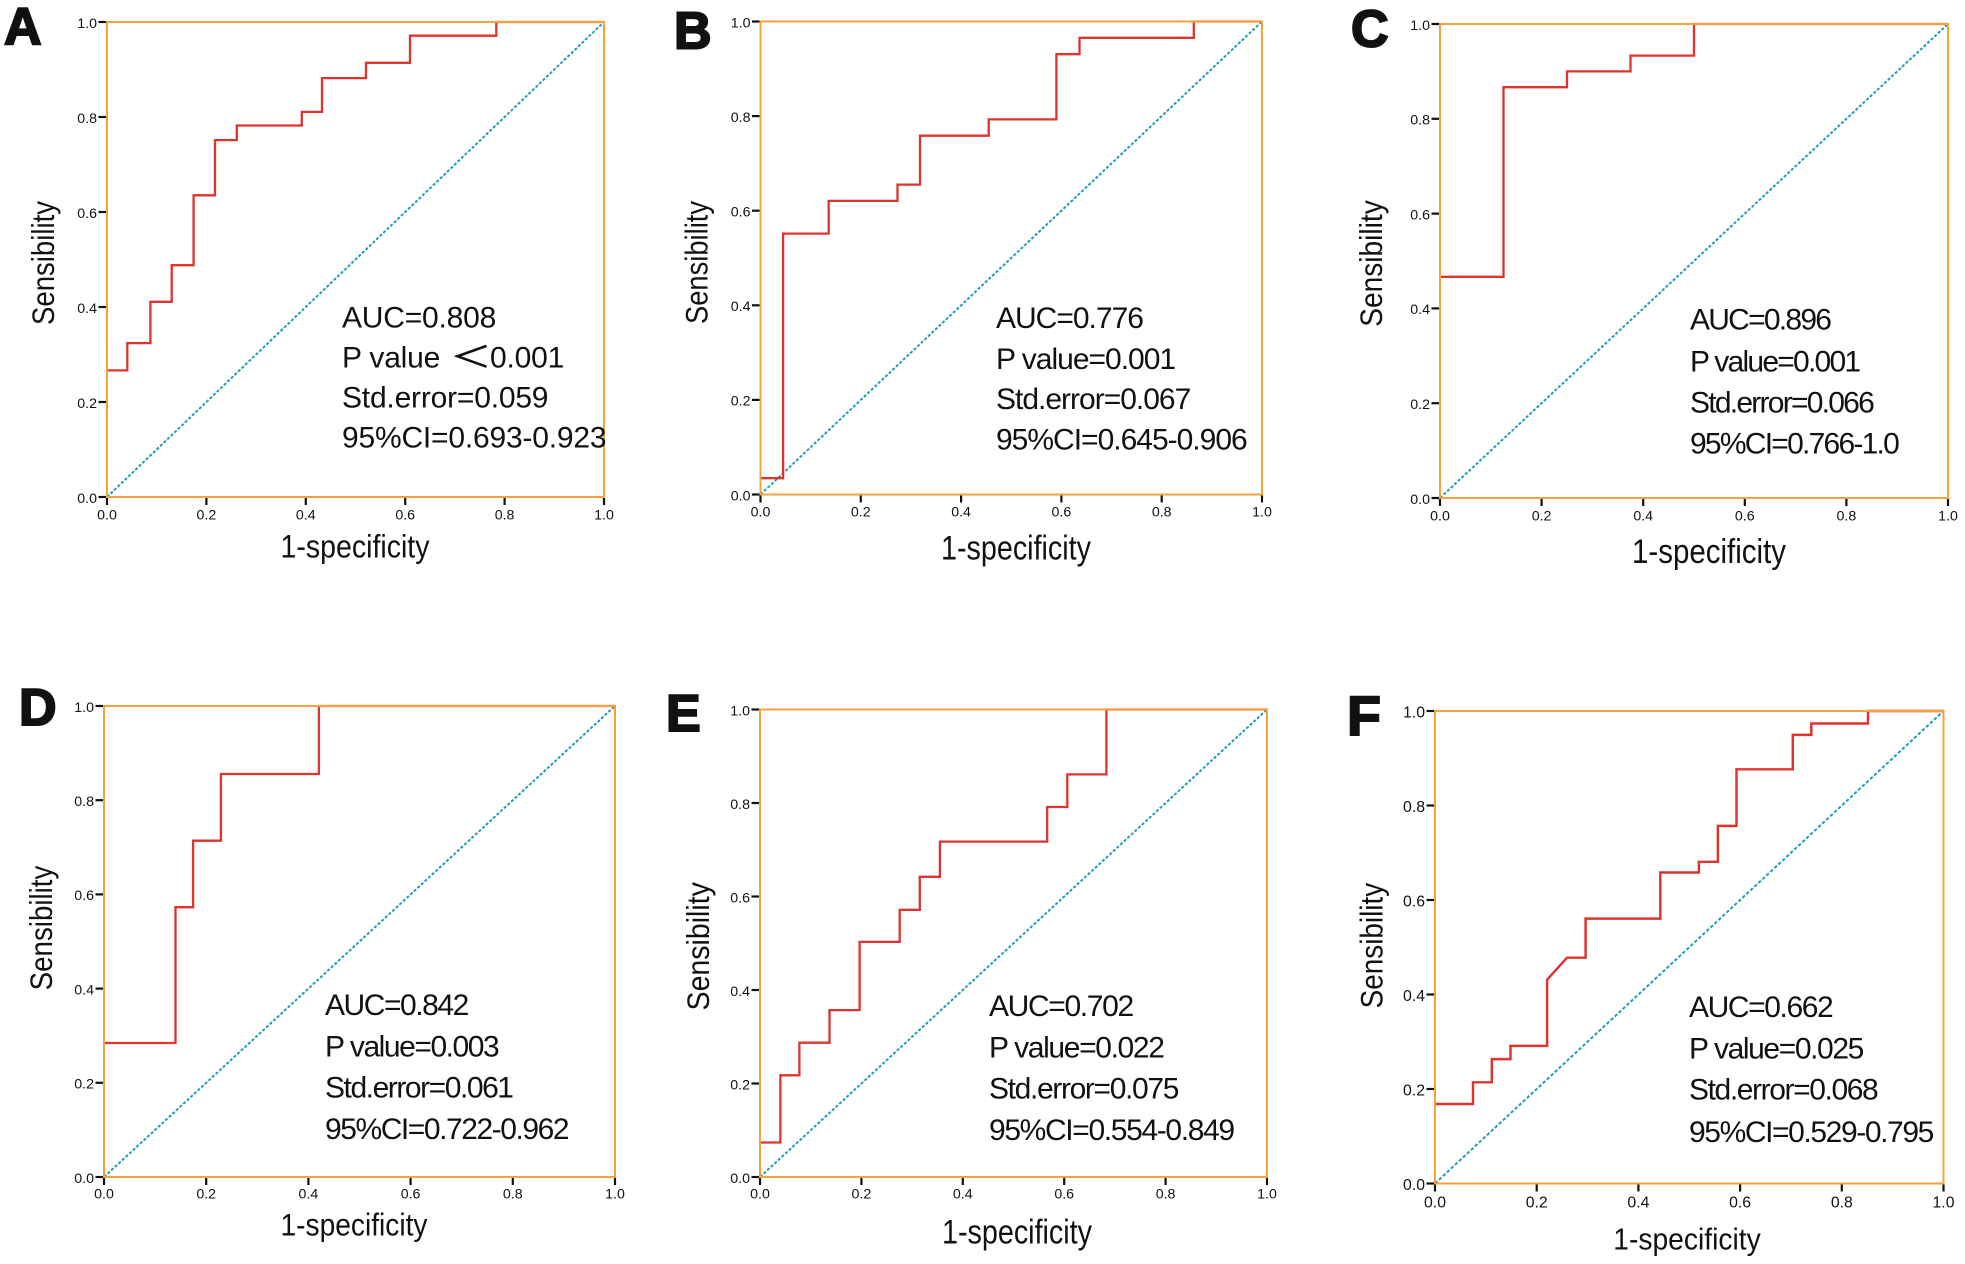  What do you see at coordinates (419, 1087) in the screenshot?
I see `svg-text: Std.error=0.061` at bounding box center [419, 1087].